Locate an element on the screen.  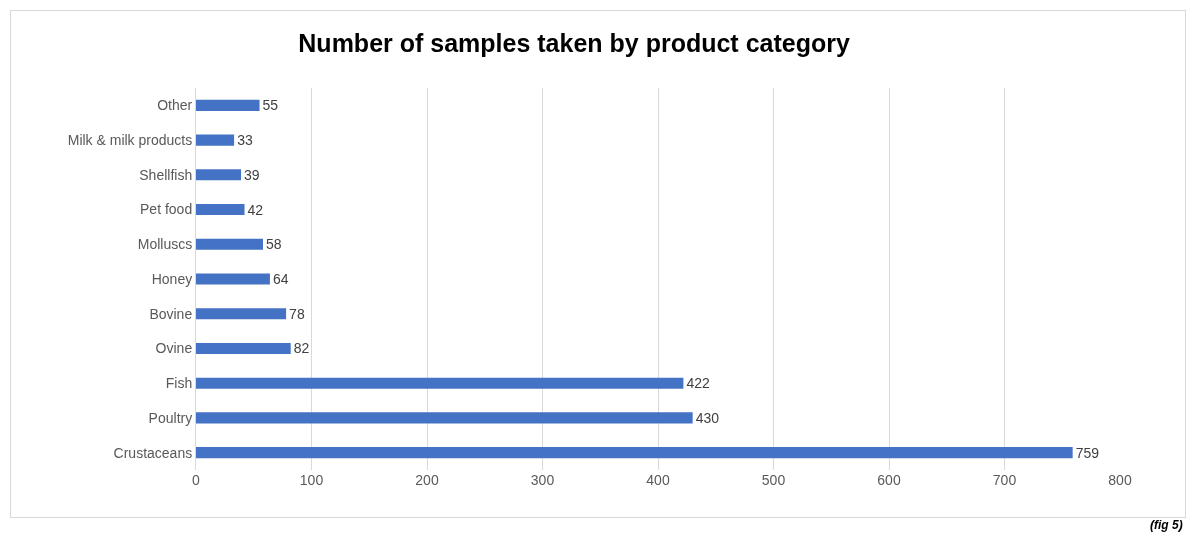
y-tick-label: Milk & milk products is located at coordinates (130, 139).